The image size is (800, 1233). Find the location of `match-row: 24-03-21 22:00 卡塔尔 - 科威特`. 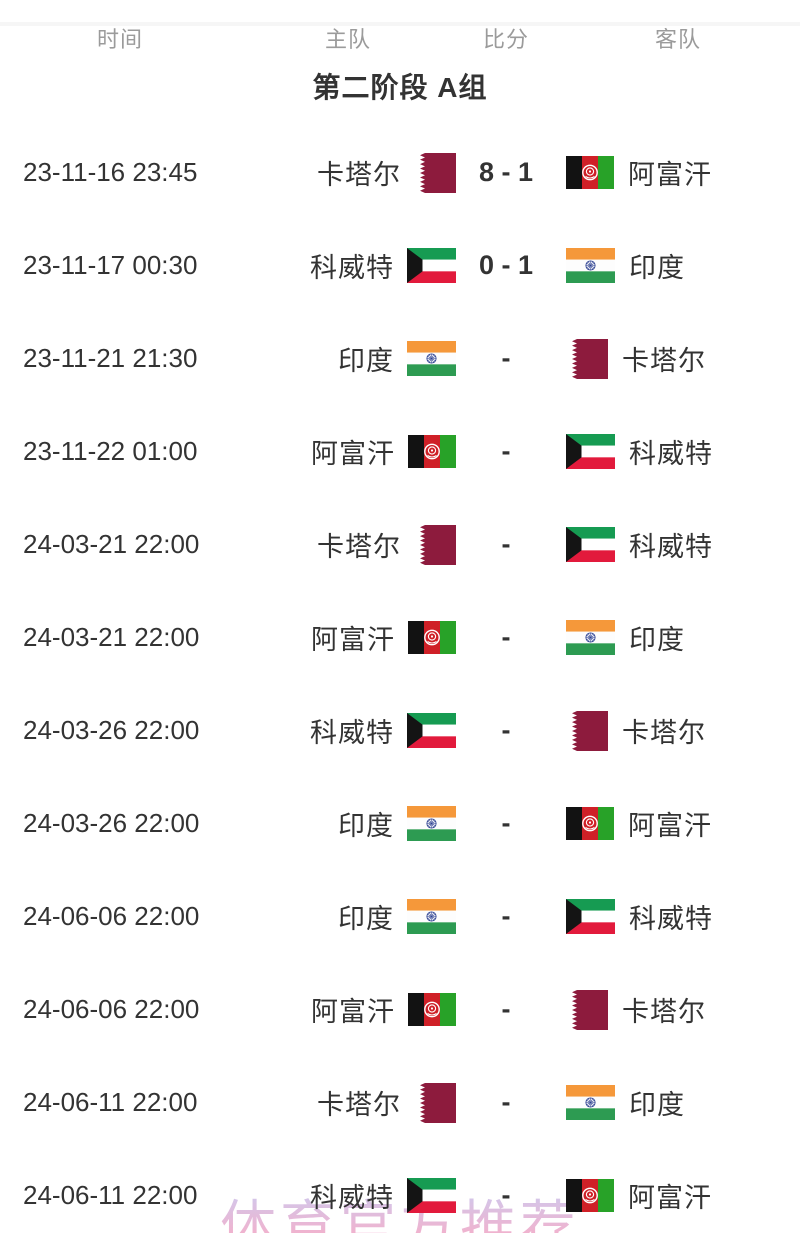

match-row: 24-03-21 22:00 卡塔尔 - 科威特 is located at coordinates (400, 544).